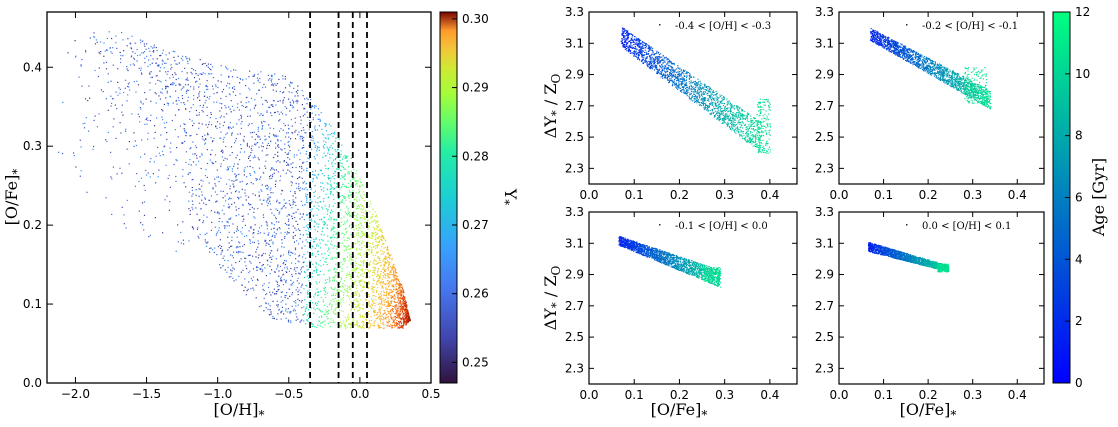 The height and width of the screenshot is (427, 1118). I want to click on colorbar-tick-label: 0.27, so click(475, 225).